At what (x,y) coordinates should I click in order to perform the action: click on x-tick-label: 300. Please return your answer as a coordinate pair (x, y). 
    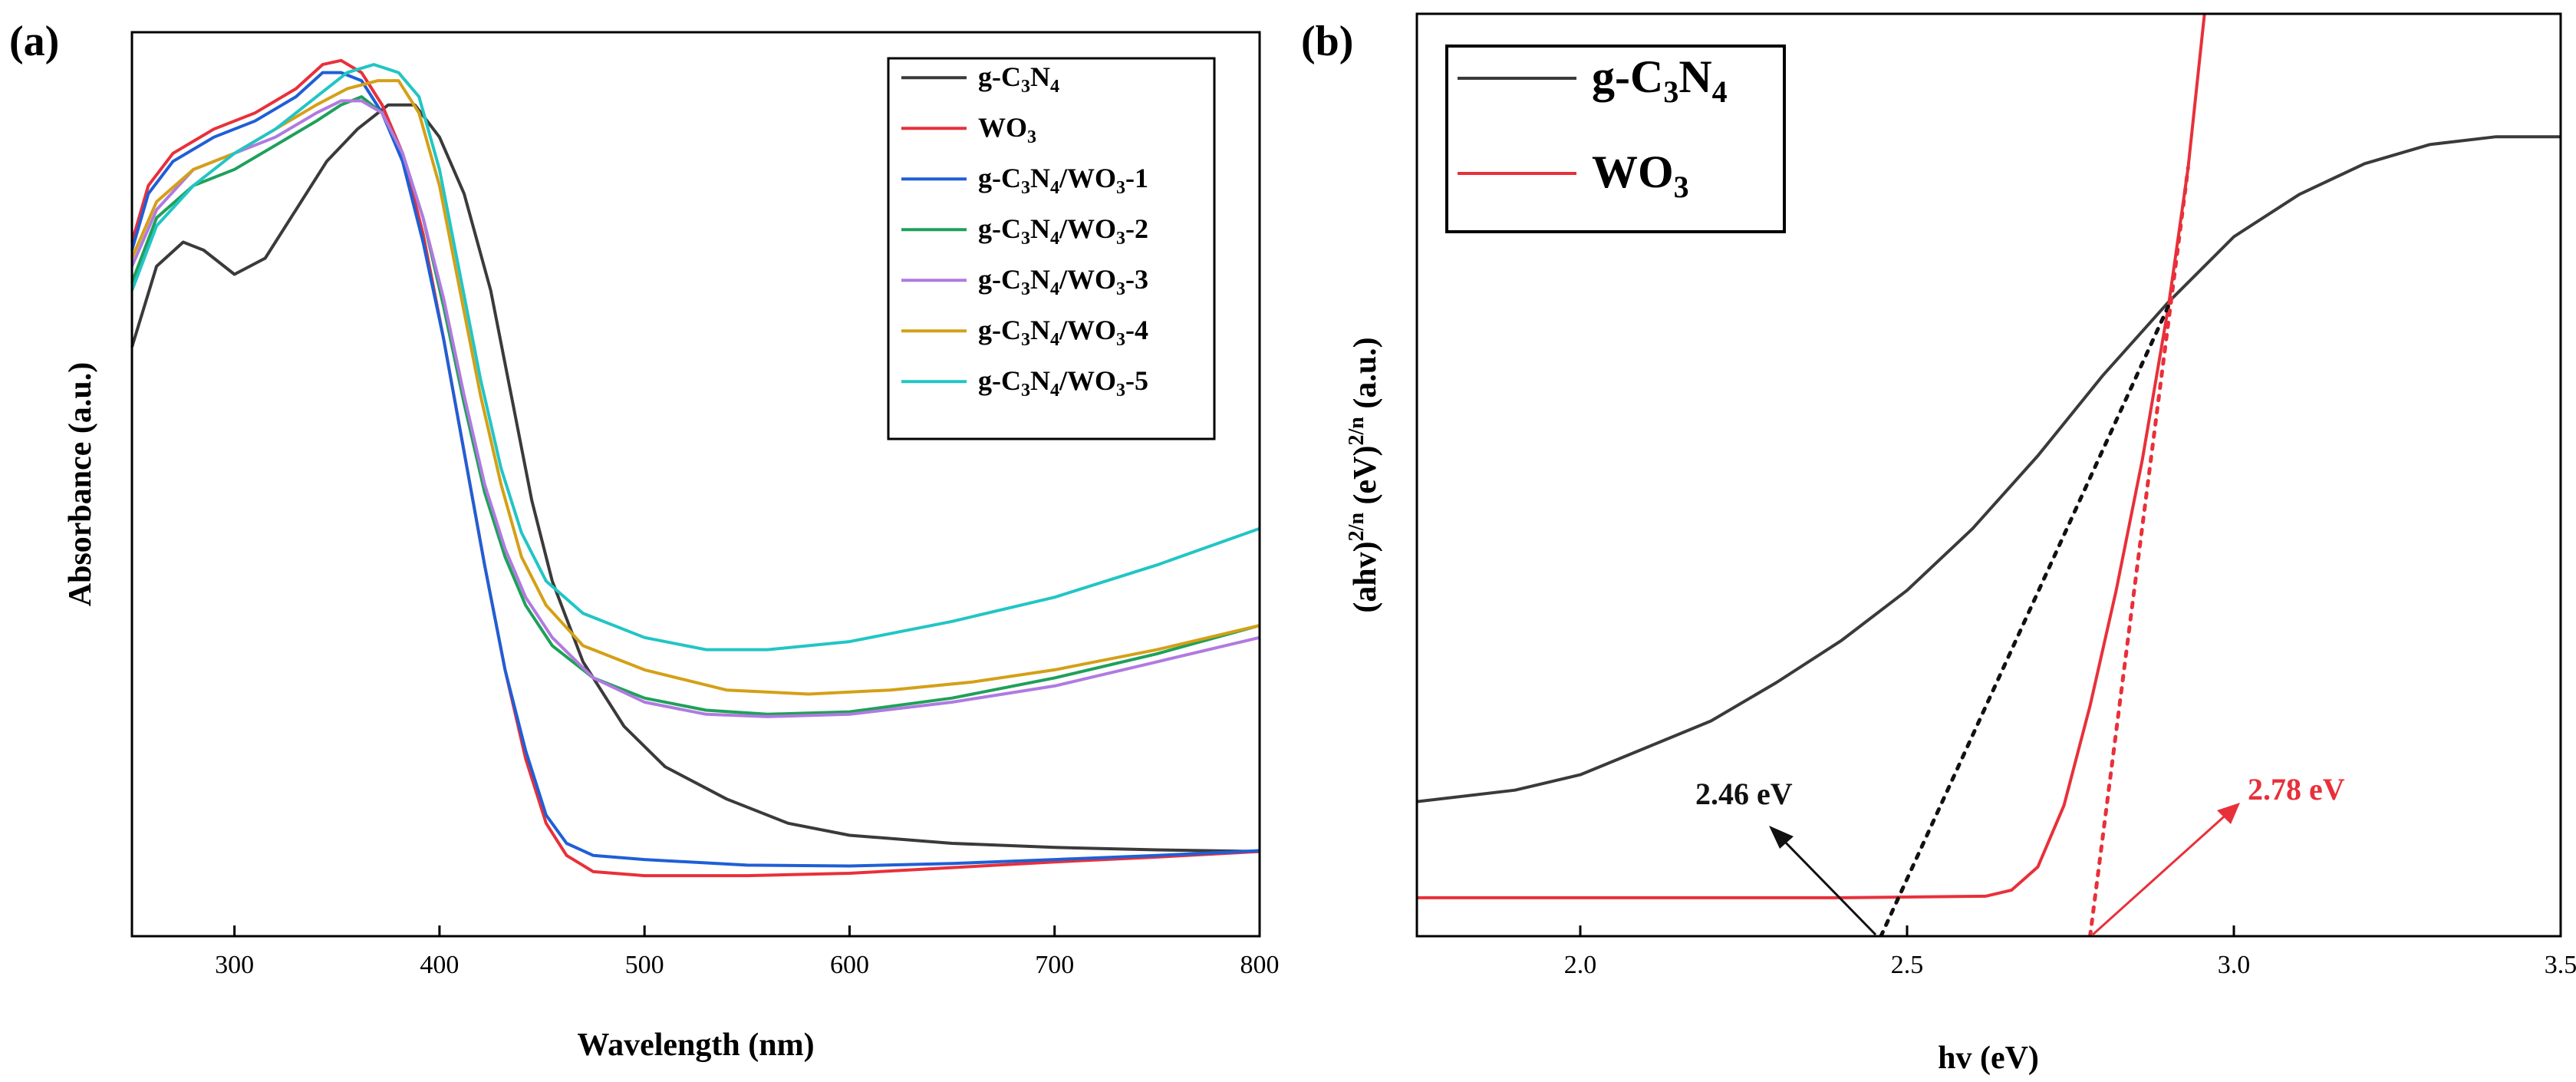
    Looking at the image, I should click on (234, 965).